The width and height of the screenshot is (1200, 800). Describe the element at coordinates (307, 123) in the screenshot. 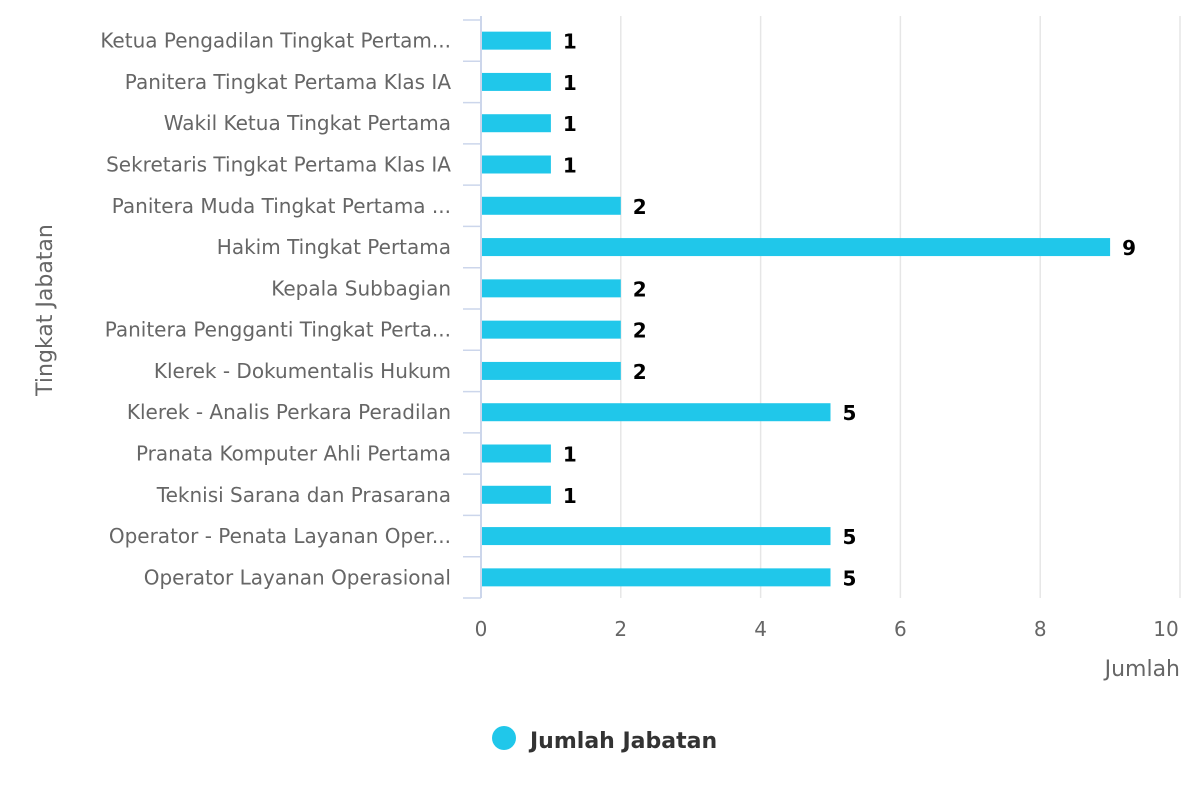

I see `category-label: Wakil Ketua Tingkat Pertama` at that location.